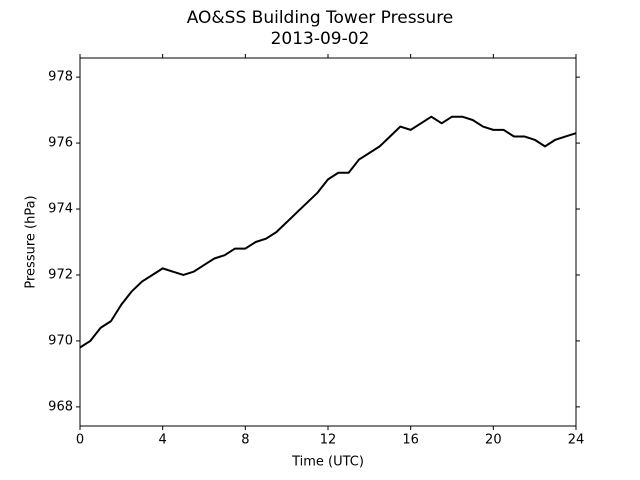  I want to click on y-tick-label: 972, so click(60, 274).